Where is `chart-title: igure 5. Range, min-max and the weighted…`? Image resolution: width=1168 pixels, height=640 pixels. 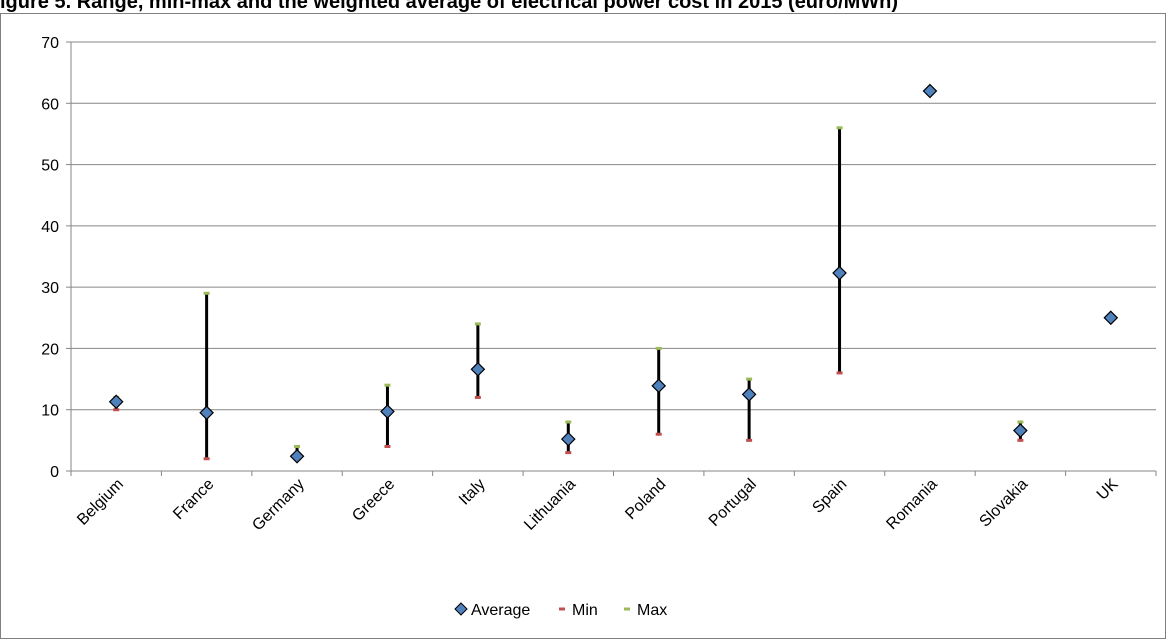
chart-title: igure 5. Range, min-max and the weighted… is located at coordinates (449, 6).